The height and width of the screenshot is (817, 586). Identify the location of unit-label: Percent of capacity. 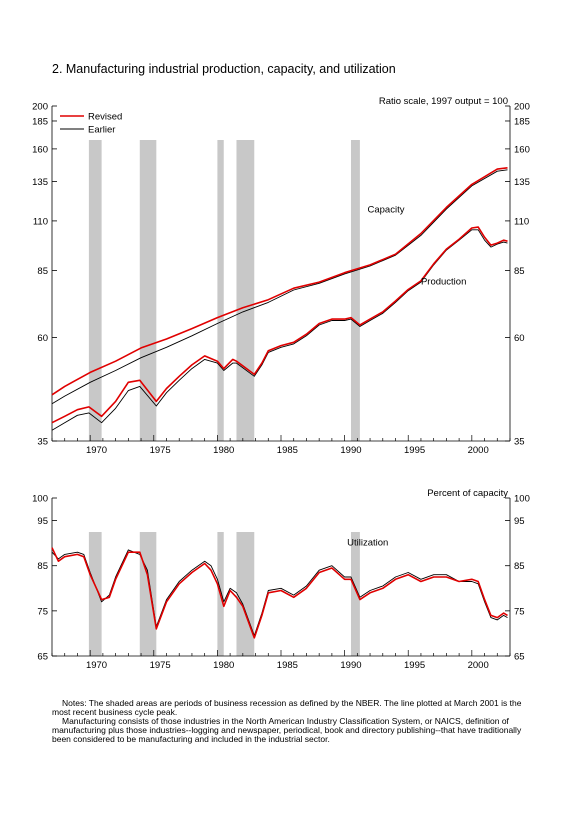
(467, 493).